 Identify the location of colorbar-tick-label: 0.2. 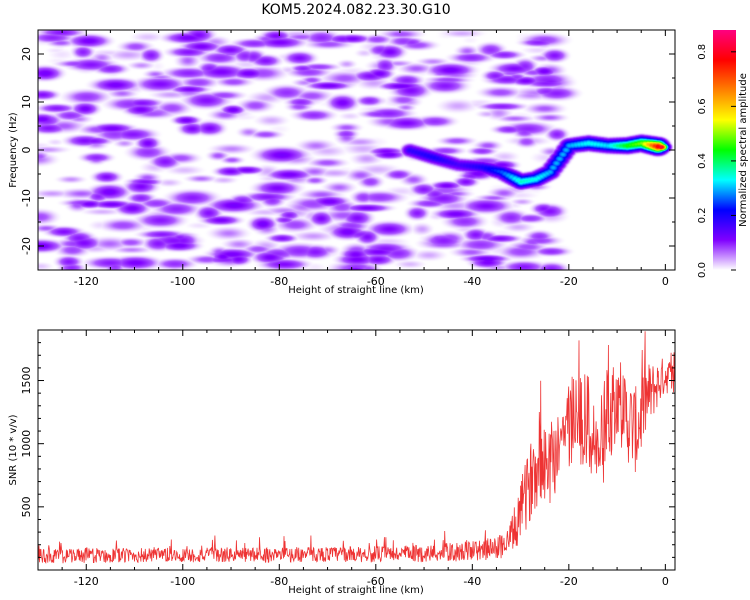
(702, 216).